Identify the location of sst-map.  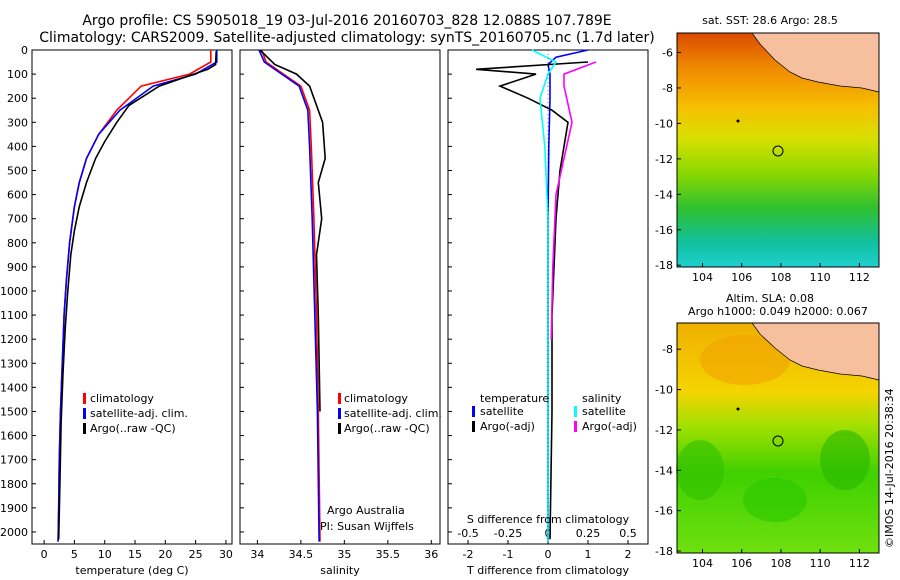
(778, 150).